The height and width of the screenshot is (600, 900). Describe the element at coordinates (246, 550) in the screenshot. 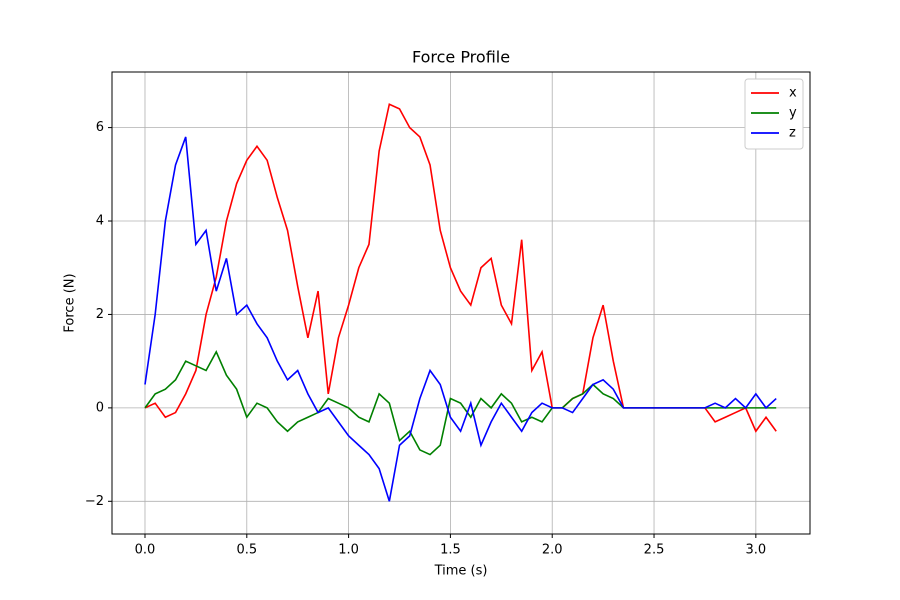

I see `x-tick-label: 0.5` at that location.